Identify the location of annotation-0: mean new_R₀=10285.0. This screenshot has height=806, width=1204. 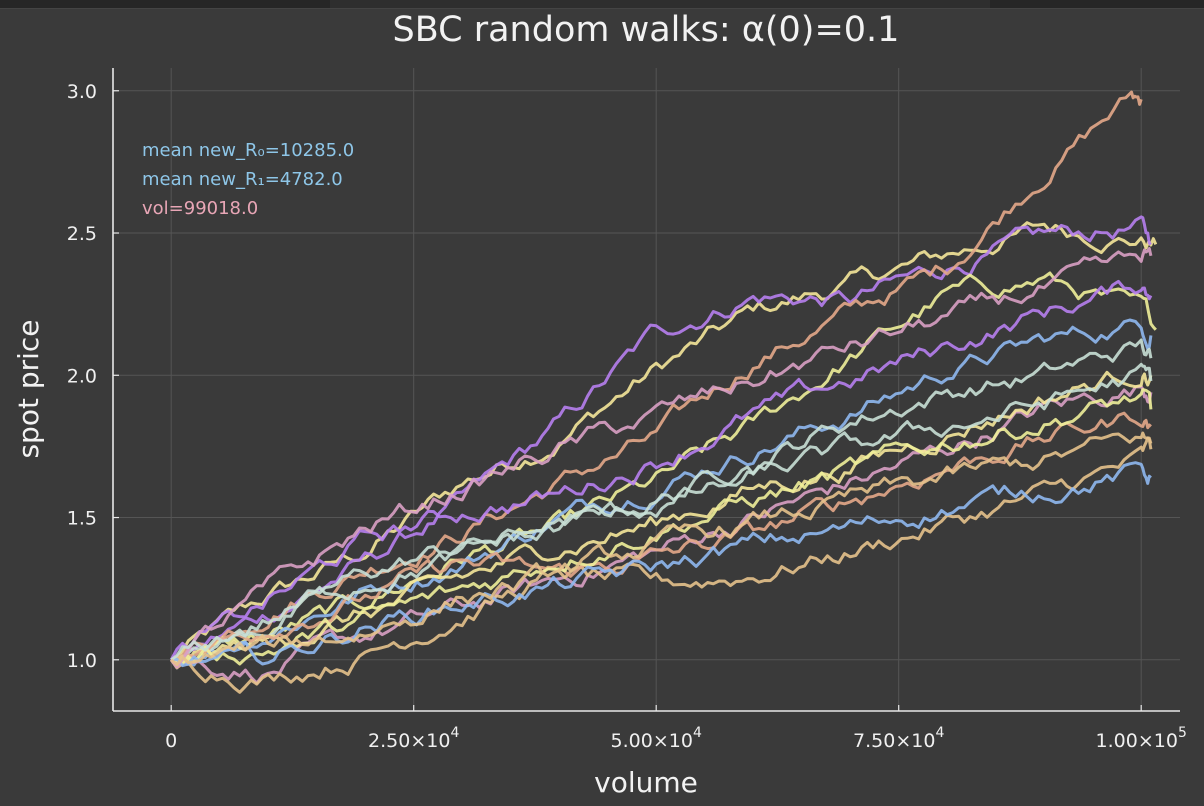
(248, 150).